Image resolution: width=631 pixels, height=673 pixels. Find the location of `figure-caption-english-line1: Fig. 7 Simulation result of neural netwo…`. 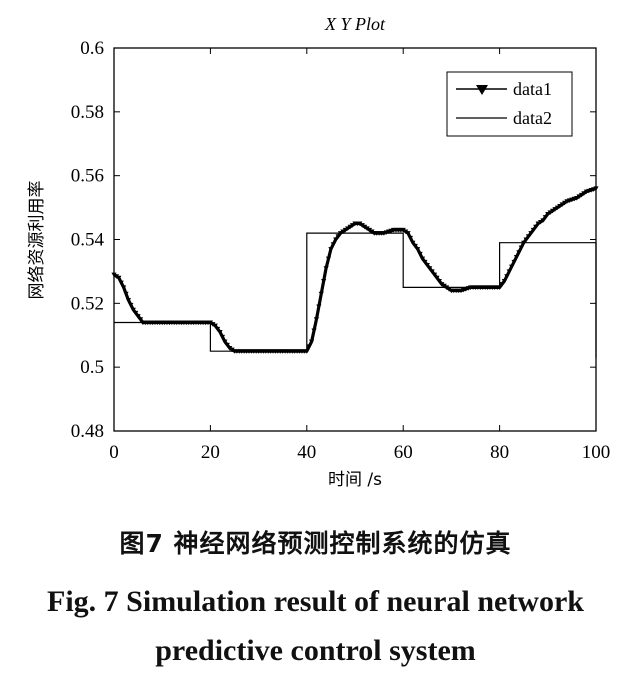

figure-caption-english-line1: Fig. 7 Simulation result of neural netwo… is located at coordinates (315, 601).